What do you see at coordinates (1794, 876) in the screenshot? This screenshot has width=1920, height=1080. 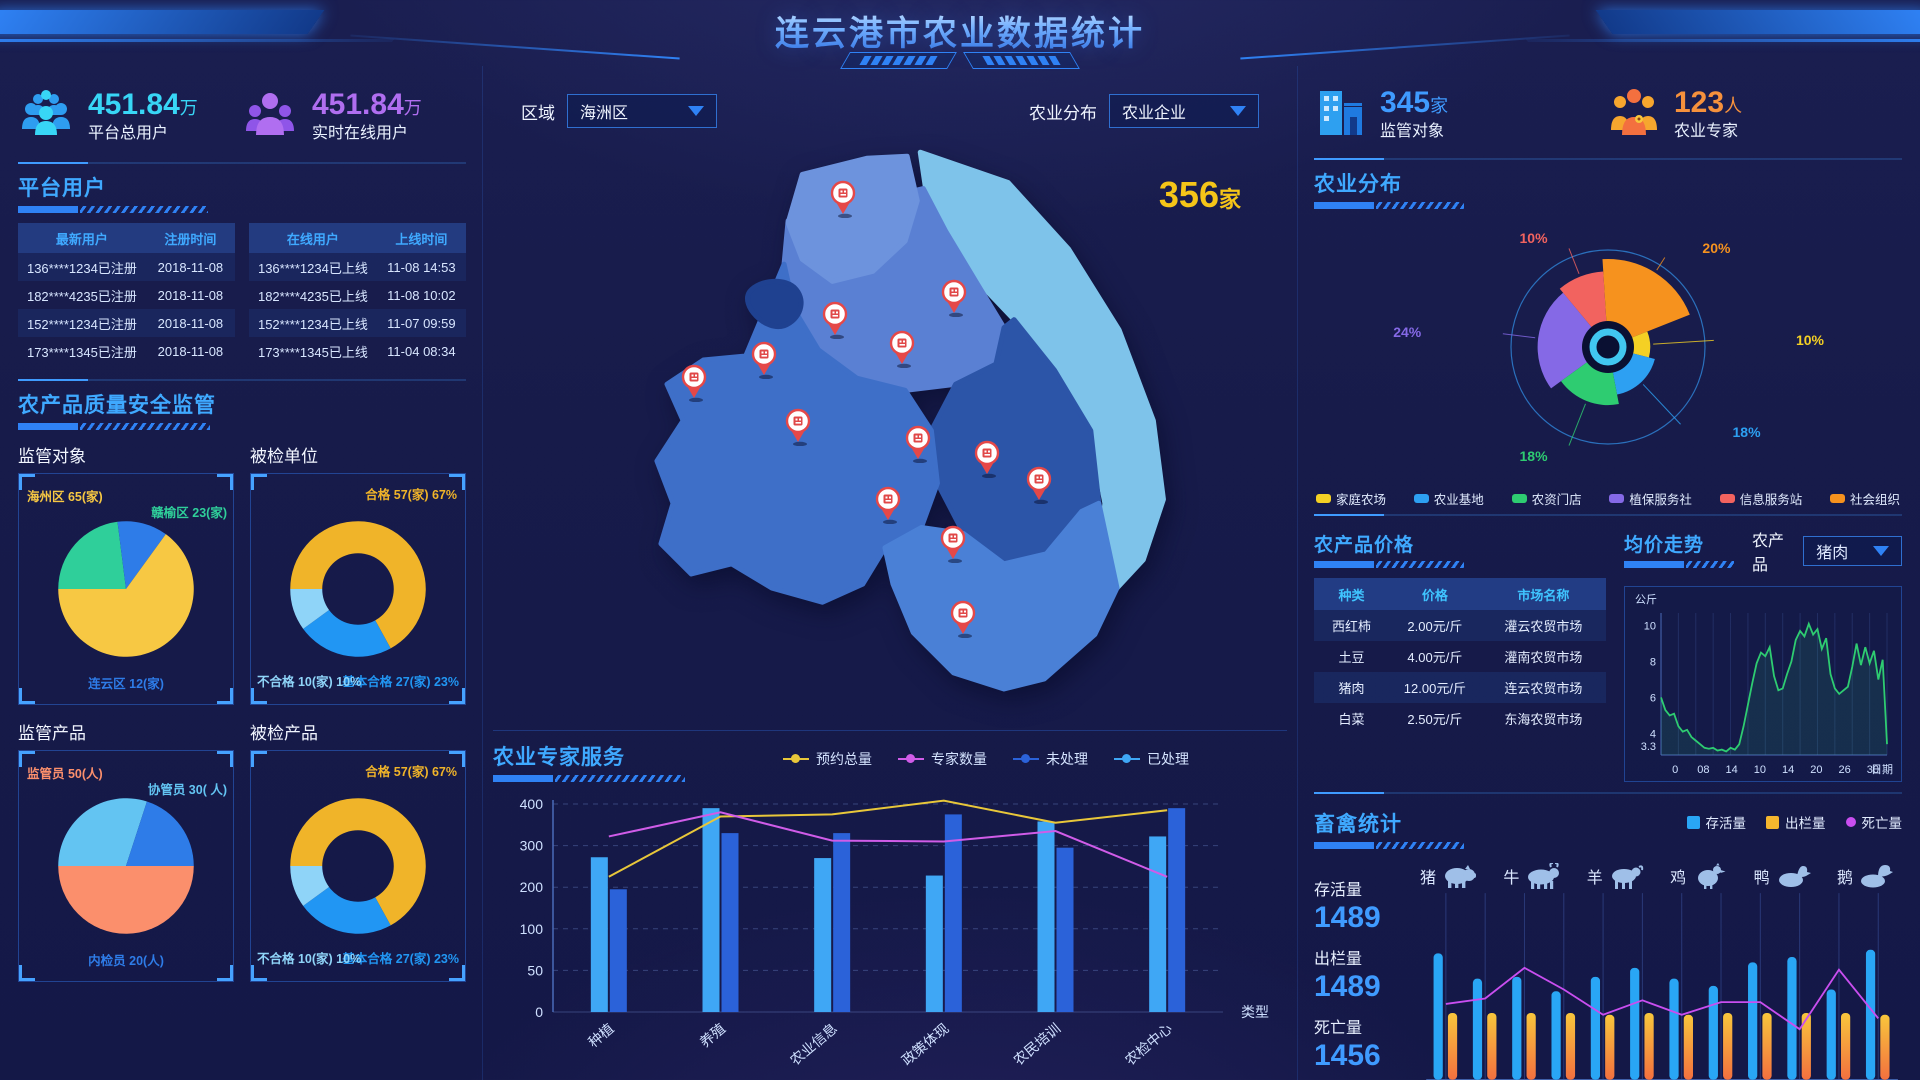 I see `duck-icon` at bounding box center [1794, 876].